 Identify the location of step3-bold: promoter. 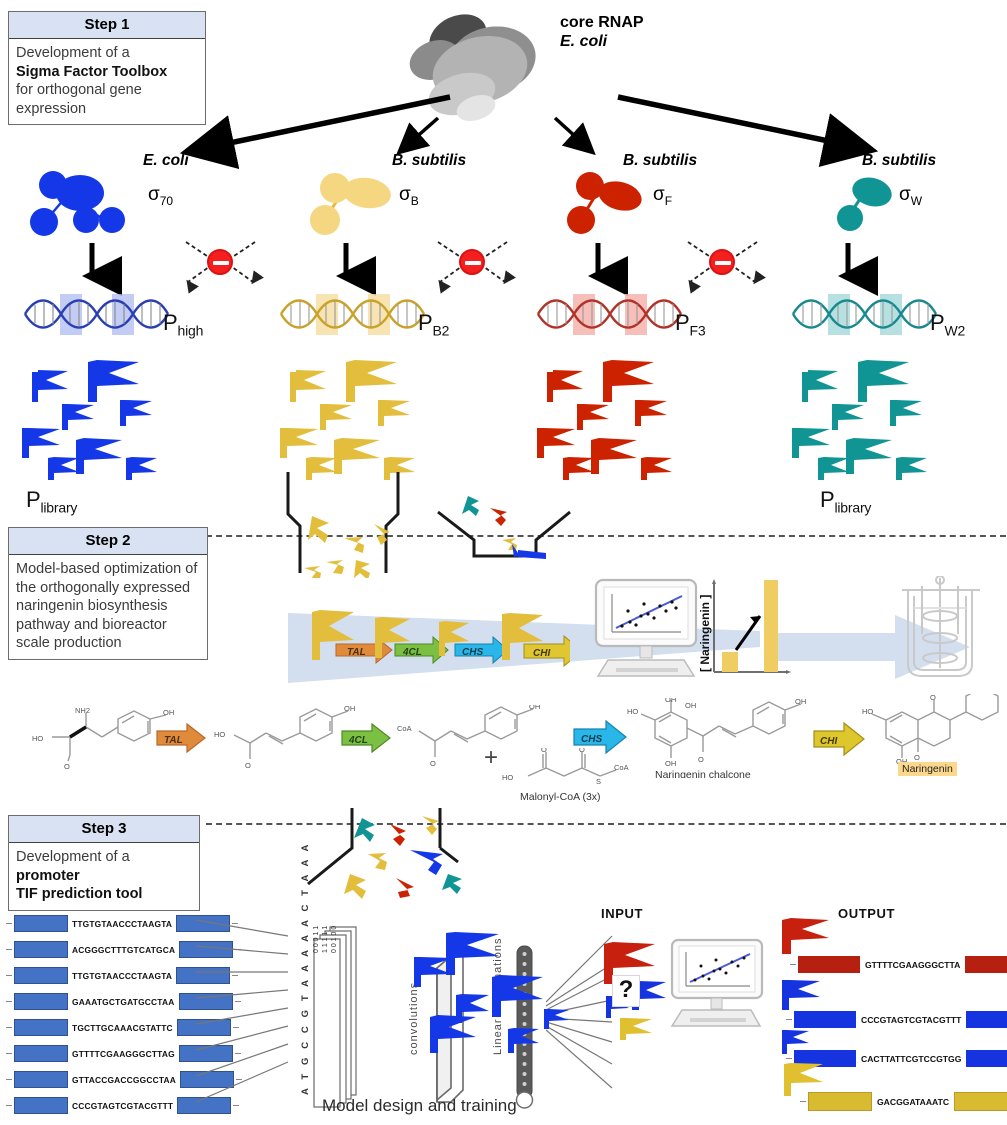
(48, 875).